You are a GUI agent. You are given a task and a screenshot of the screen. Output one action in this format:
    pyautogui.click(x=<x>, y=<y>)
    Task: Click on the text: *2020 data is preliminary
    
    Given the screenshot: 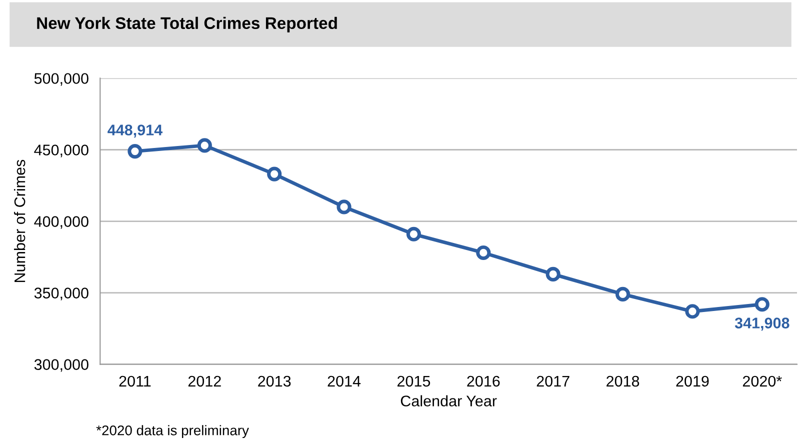 What is the action you would take?
    pyautogui.click(x=172, y=431)
    